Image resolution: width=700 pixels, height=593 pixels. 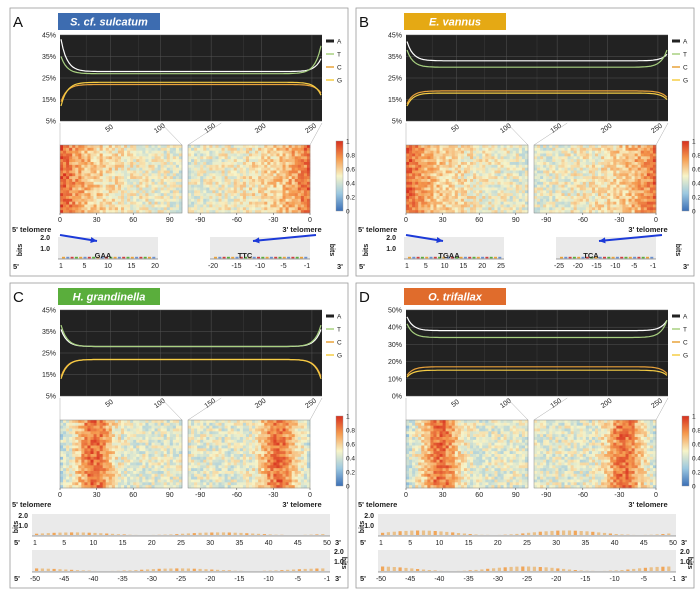 I want to click on y-tick-label: 35%, so click(x=49, y=57).